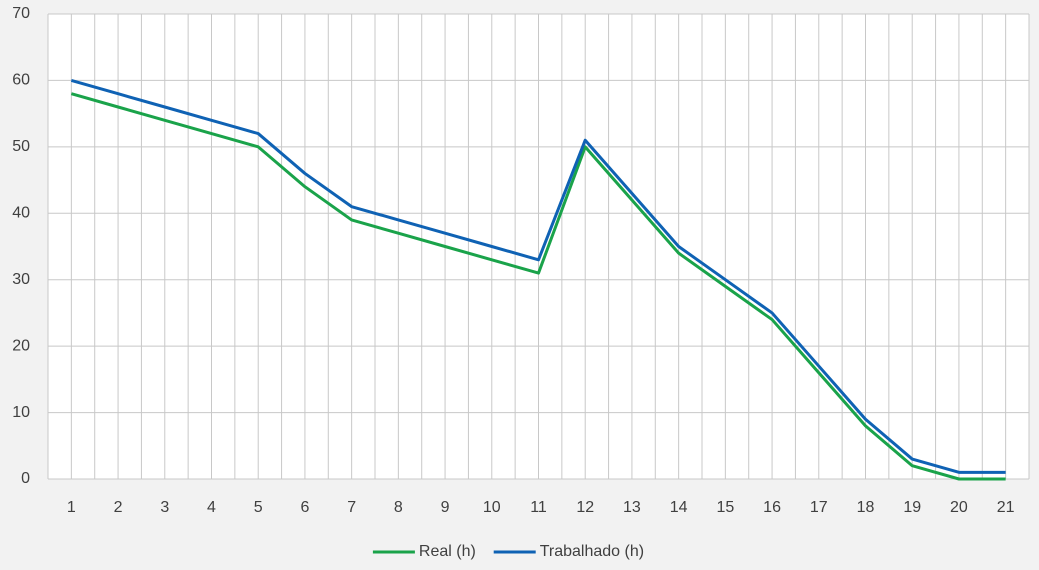 The height and width of the screenshot is (570, 1039). I want to click on x-tick-label: 18, so click(866, 507).